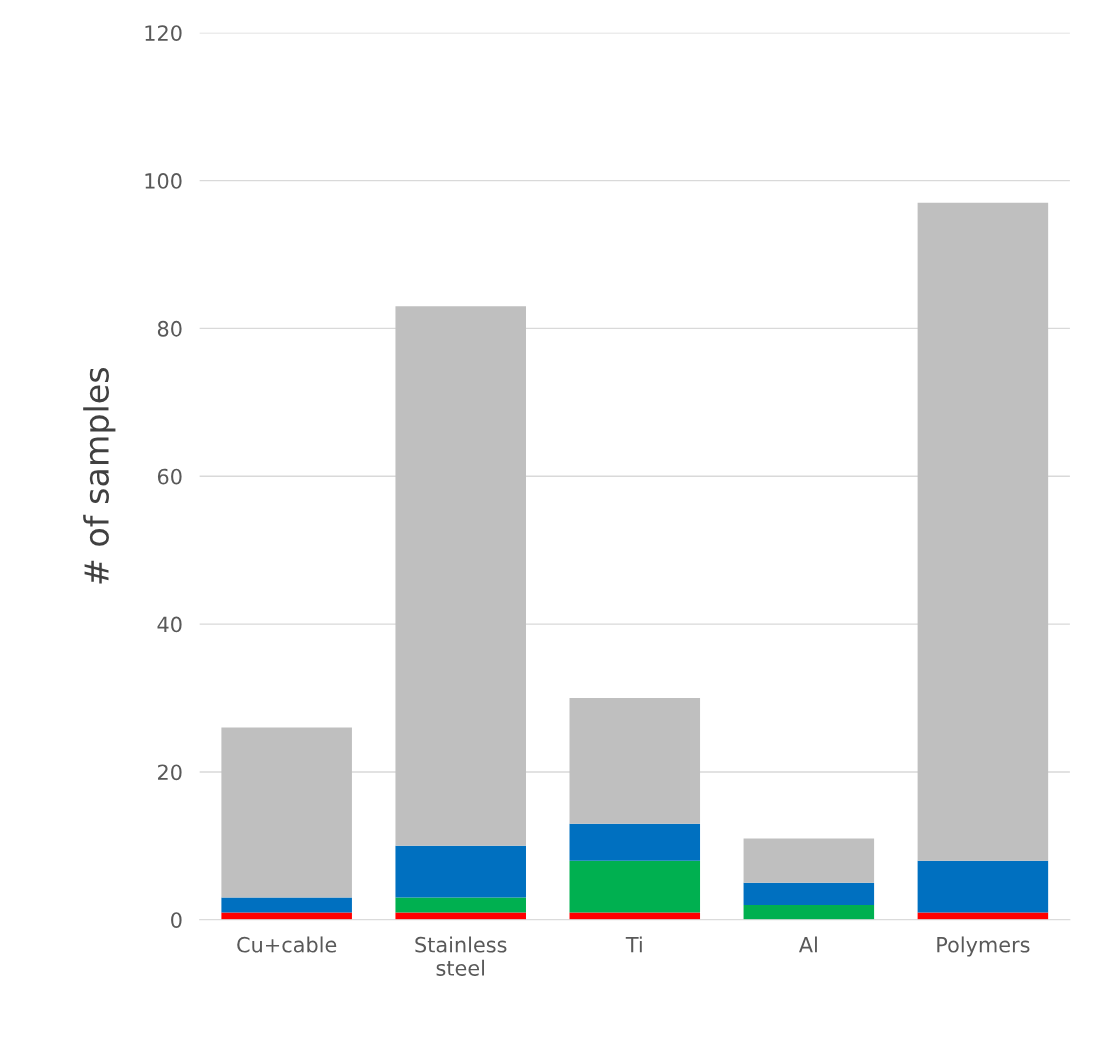 The width and height of the screenshot is (1103, 1056). What do you see at coordinates (169, 328) in the screenshot?
I see `y-tick-label: 80` at bounding box center [169, 328].